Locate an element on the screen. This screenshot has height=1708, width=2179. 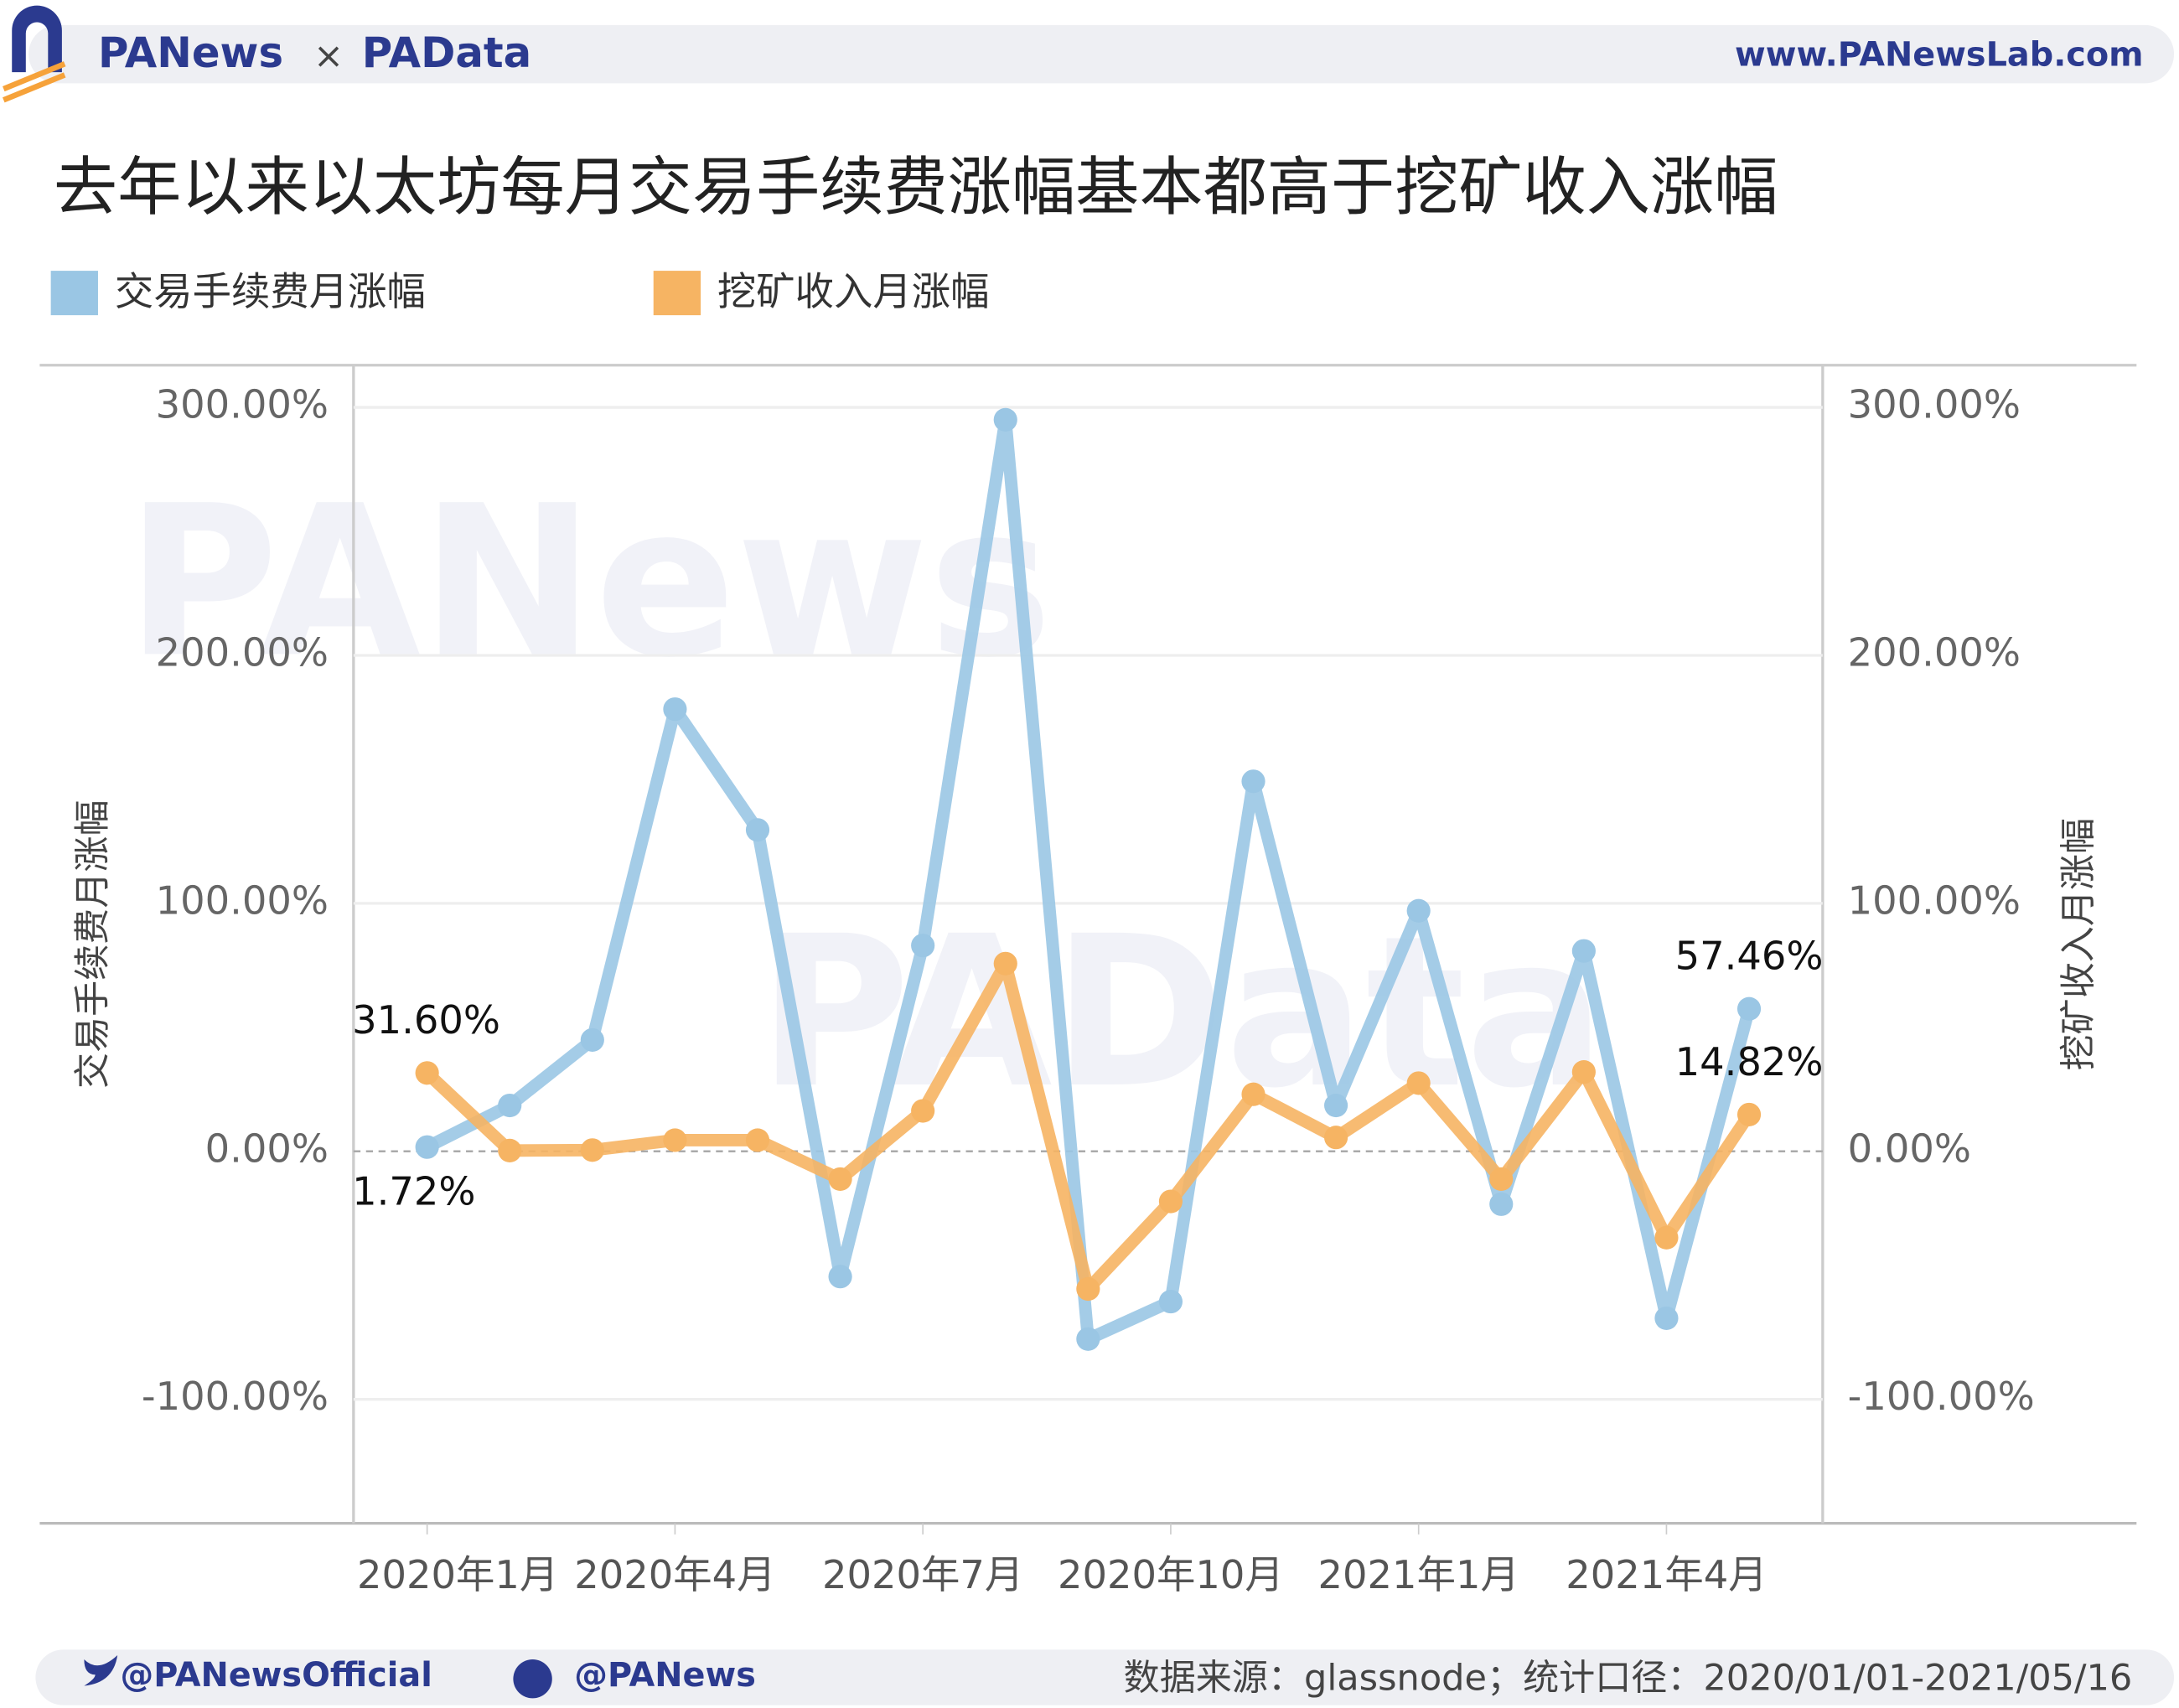
y-tick-label: -100.00% is located at coordinates (235, 1397).